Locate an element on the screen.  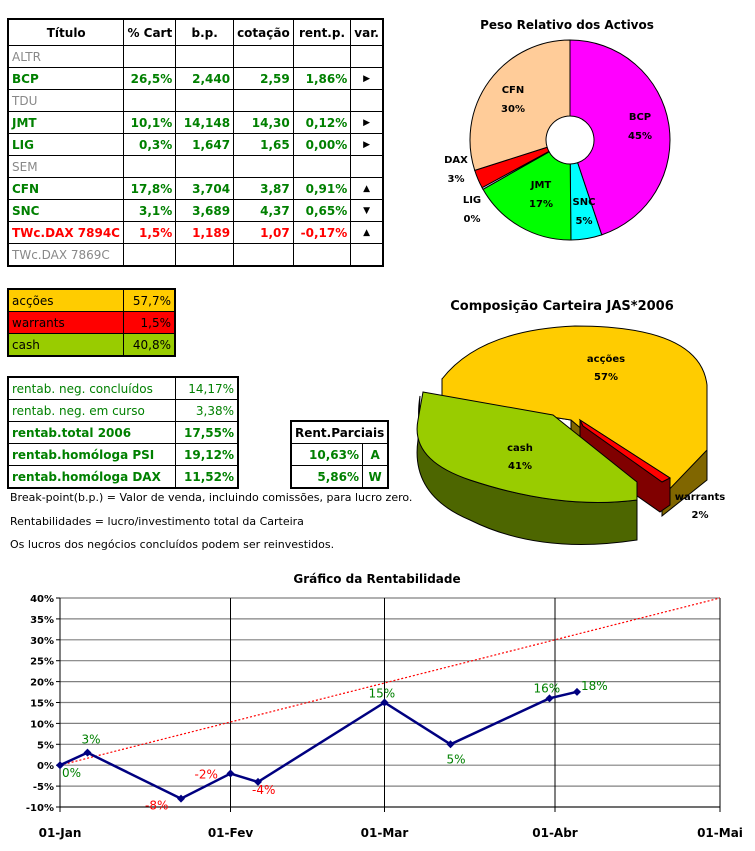
pie2-slice-warrants-side is located at coordinates (625, 466).